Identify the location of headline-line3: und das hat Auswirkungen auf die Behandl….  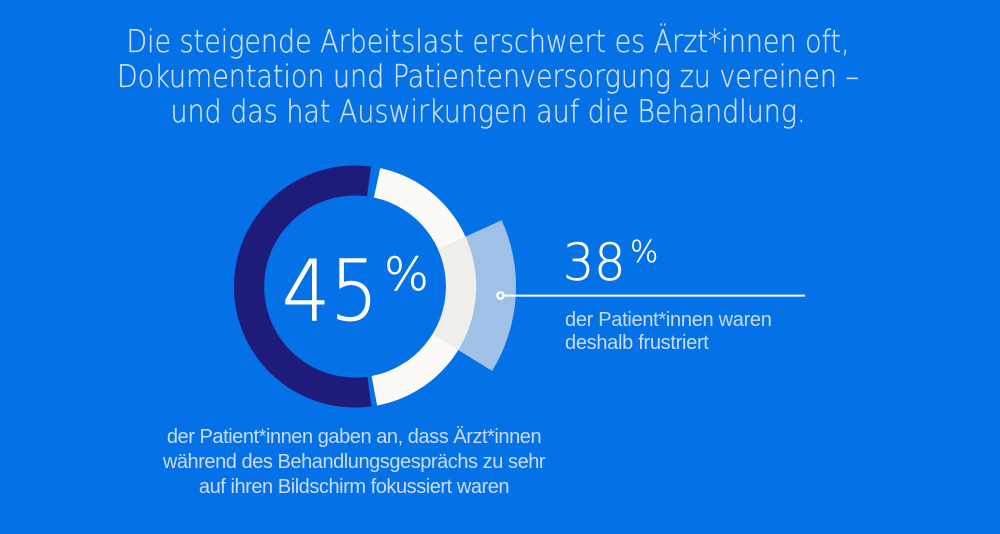
(488, 112).